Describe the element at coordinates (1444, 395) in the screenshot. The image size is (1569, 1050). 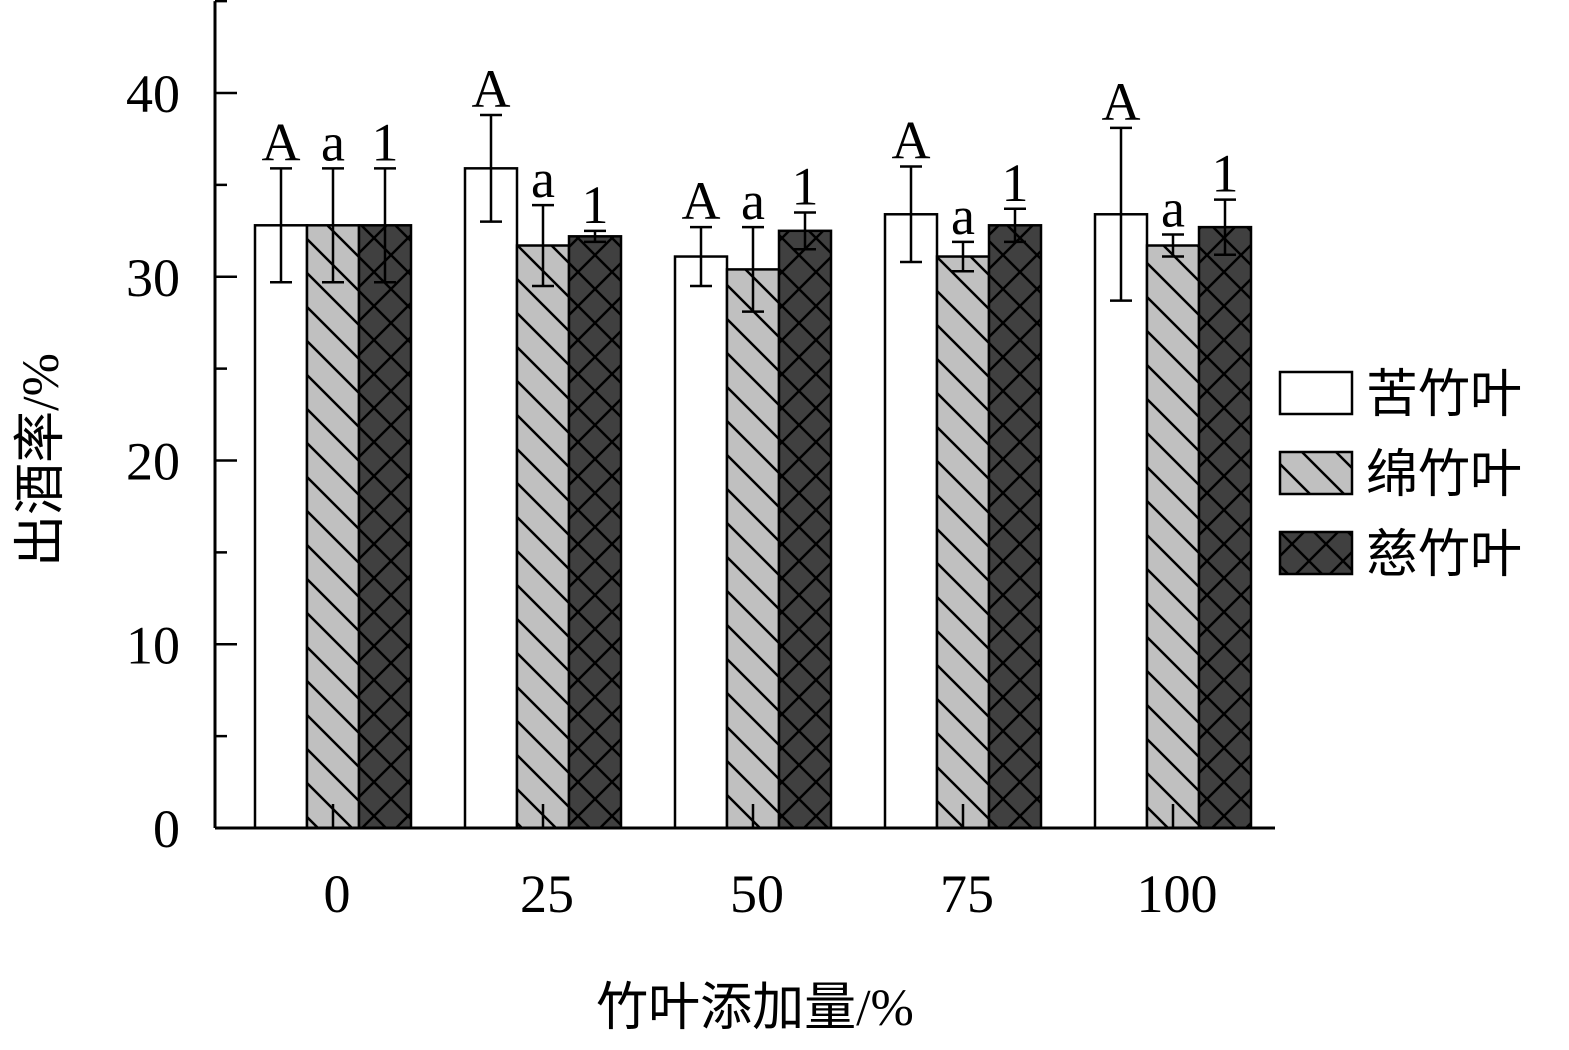
I see `legend-label: 苦竹叶` at that location.